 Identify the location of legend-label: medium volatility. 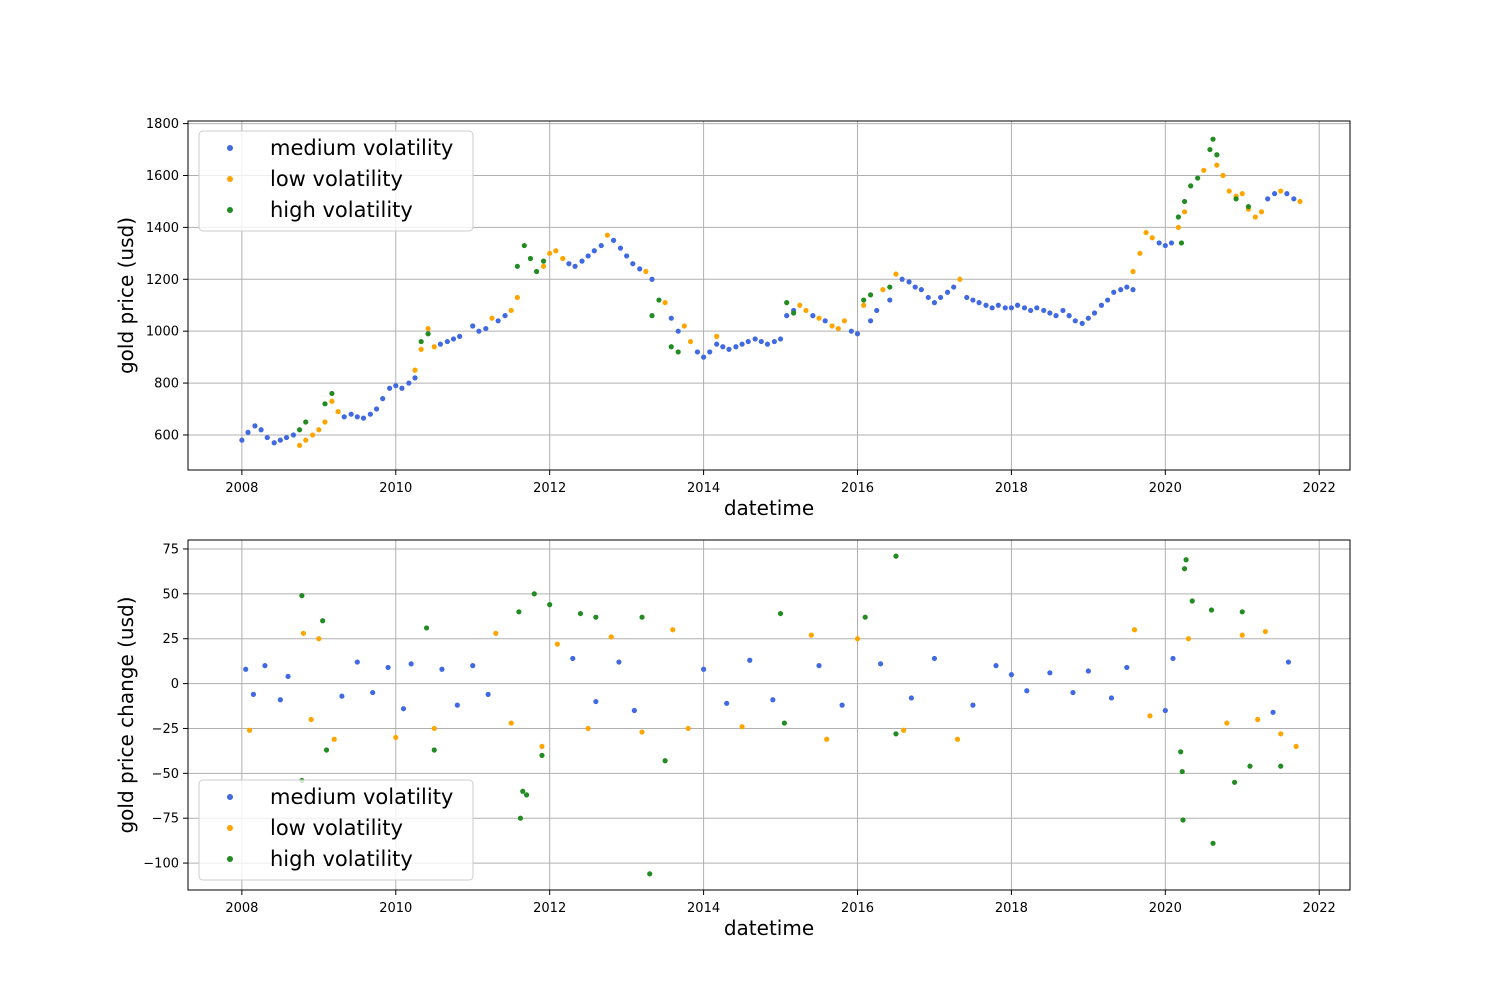
(361, 148).